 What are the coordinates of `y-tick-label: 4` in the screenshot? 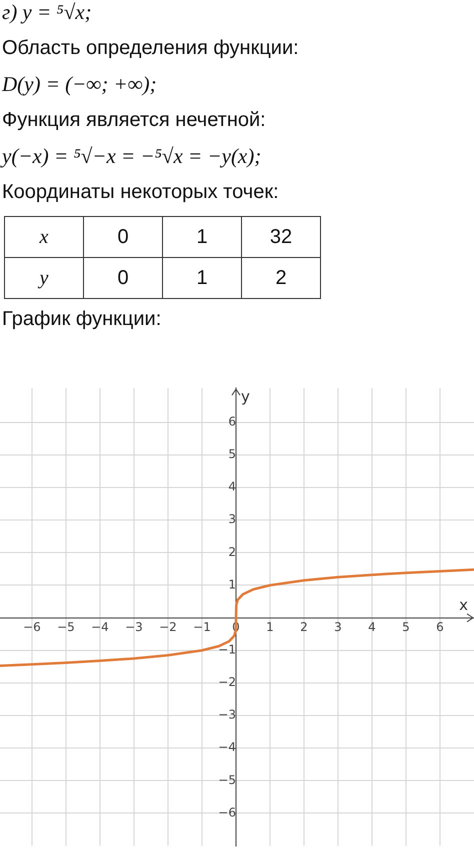 It's located at (232, 487).